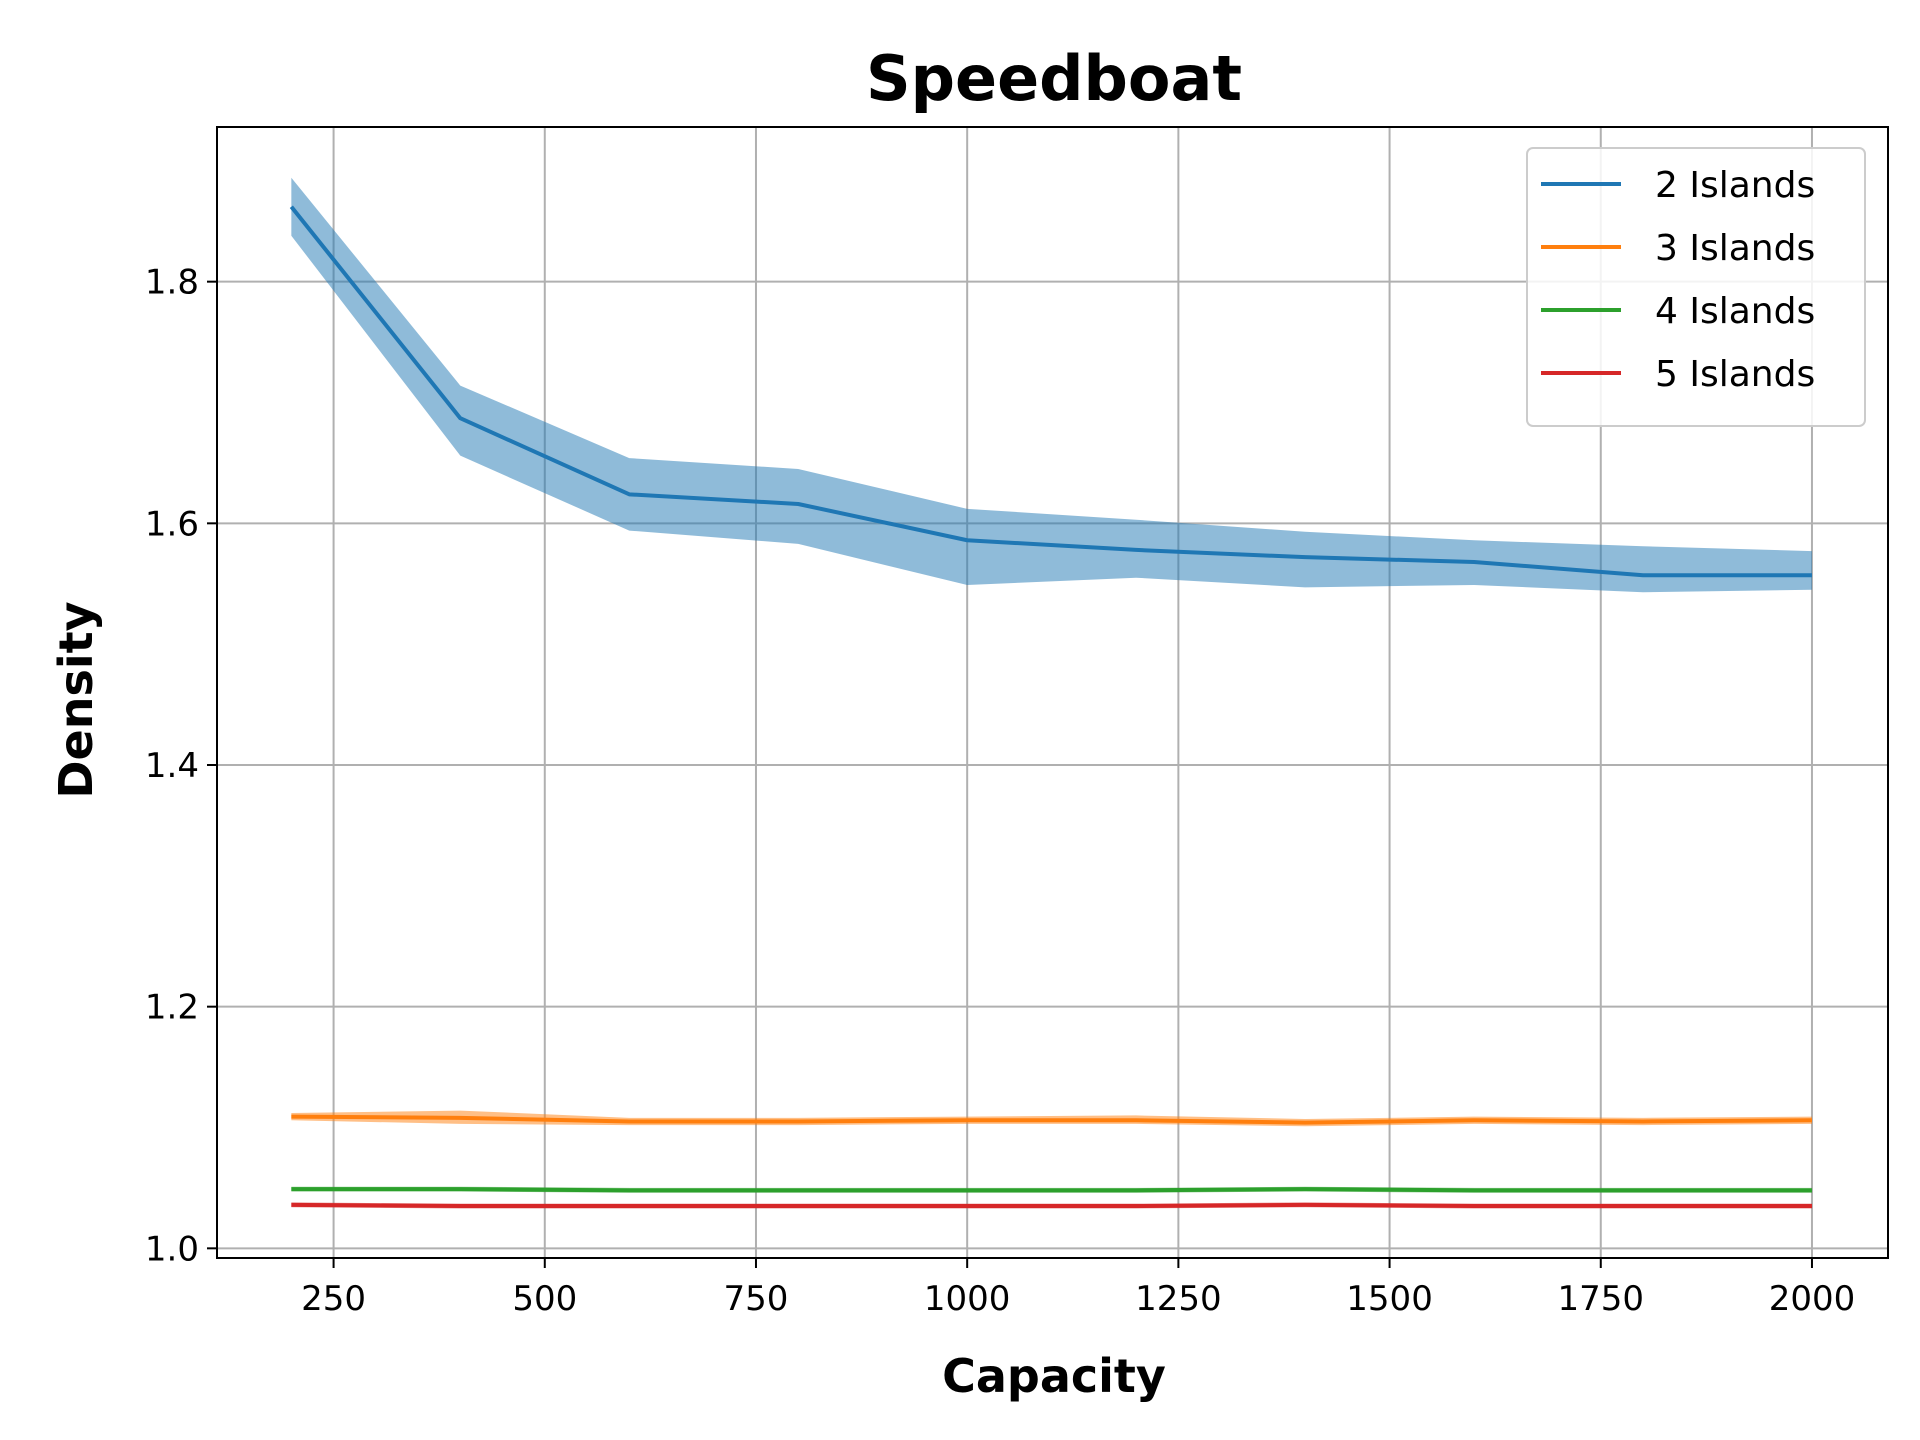  I want to click on legend-label-3-islands: 3 Islands, so click(1735, 248).